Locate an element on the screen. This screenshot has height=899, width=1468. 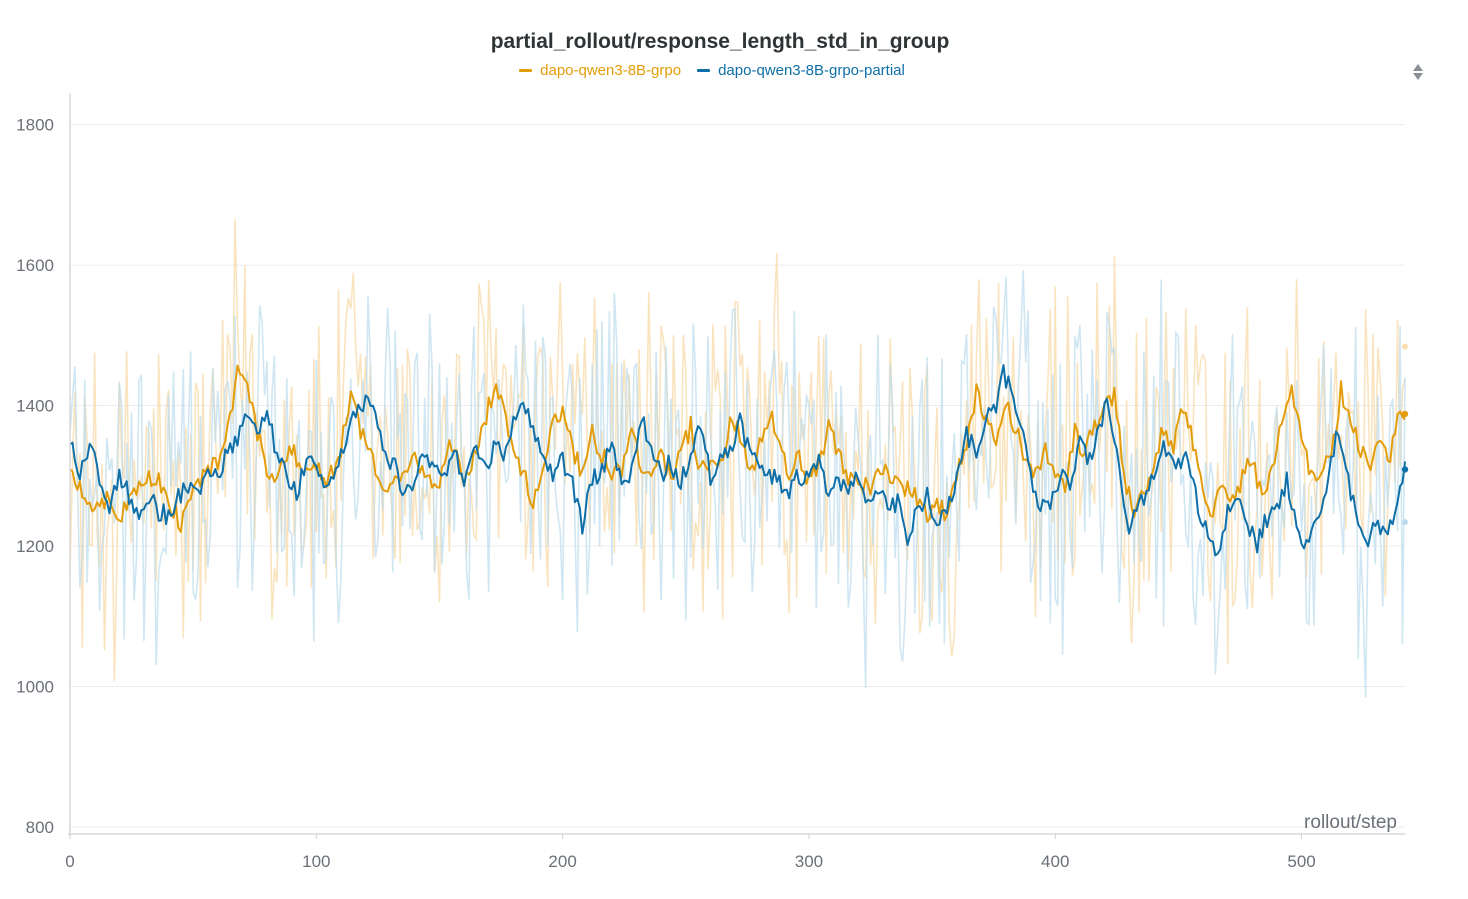
y-tick-label-1000: 1000 is located at coordinates (35, 687).